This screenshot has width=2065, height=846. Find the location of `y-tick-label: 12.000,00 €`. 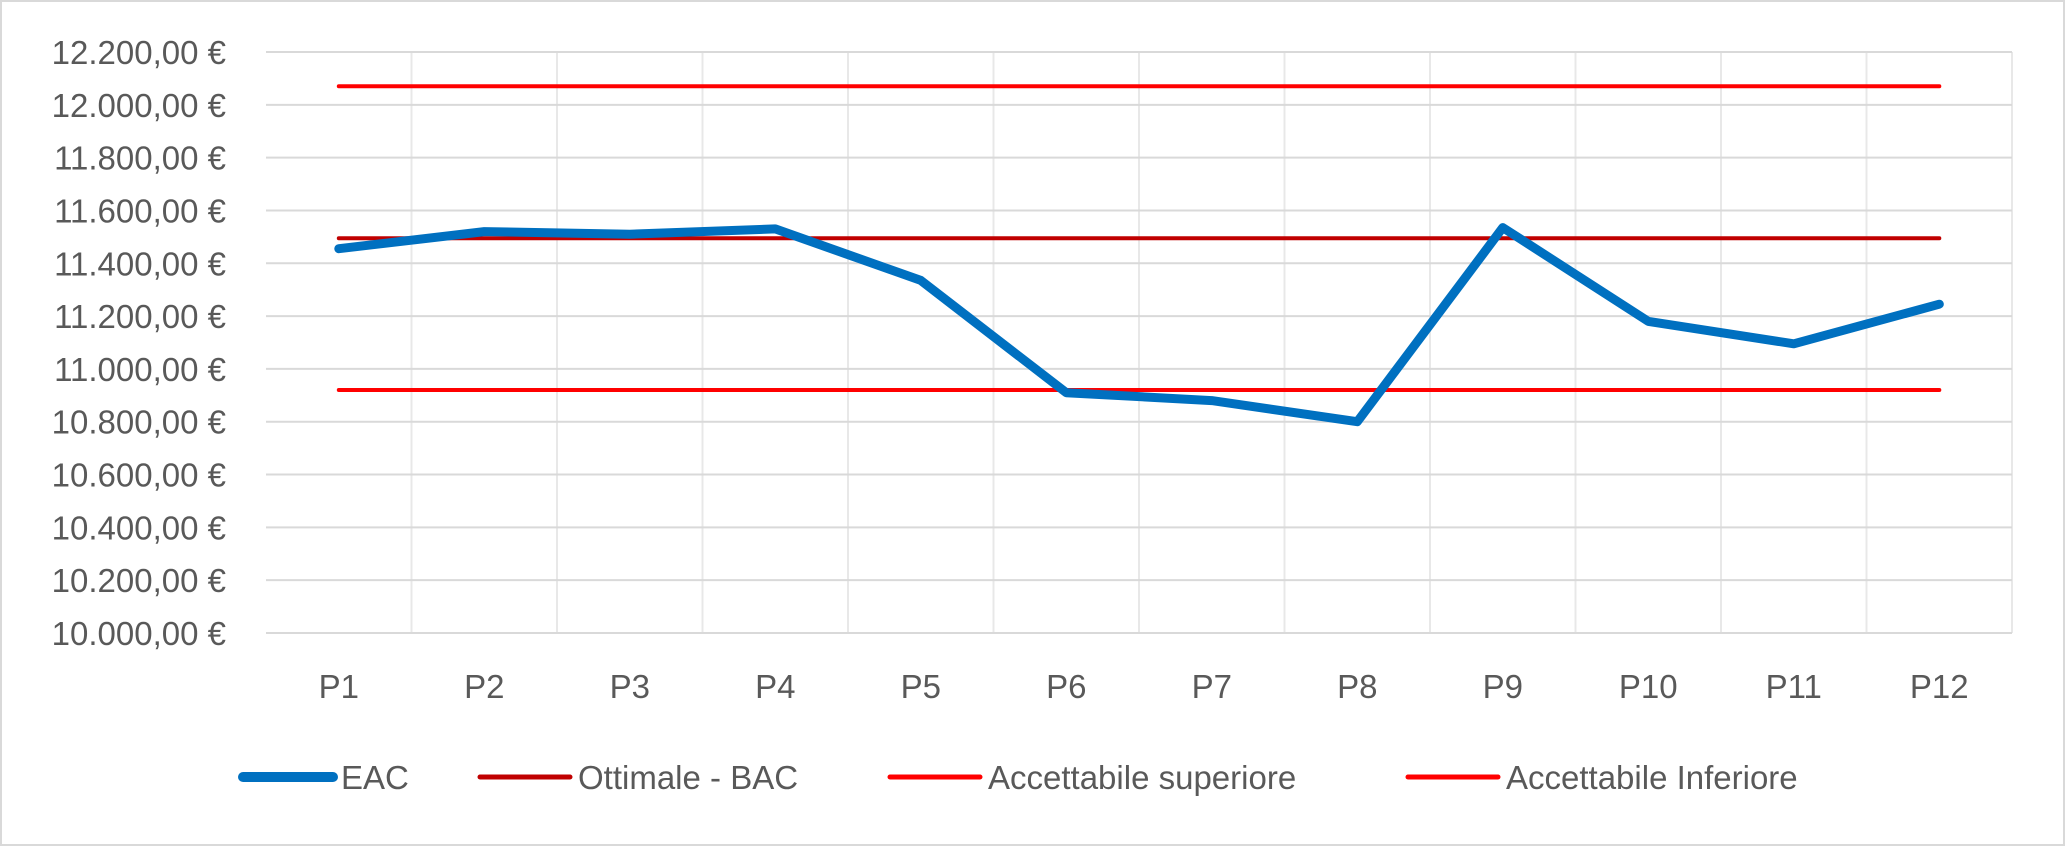

y-tick-label: 12.000,00 € is located at coordinates (139, 105).